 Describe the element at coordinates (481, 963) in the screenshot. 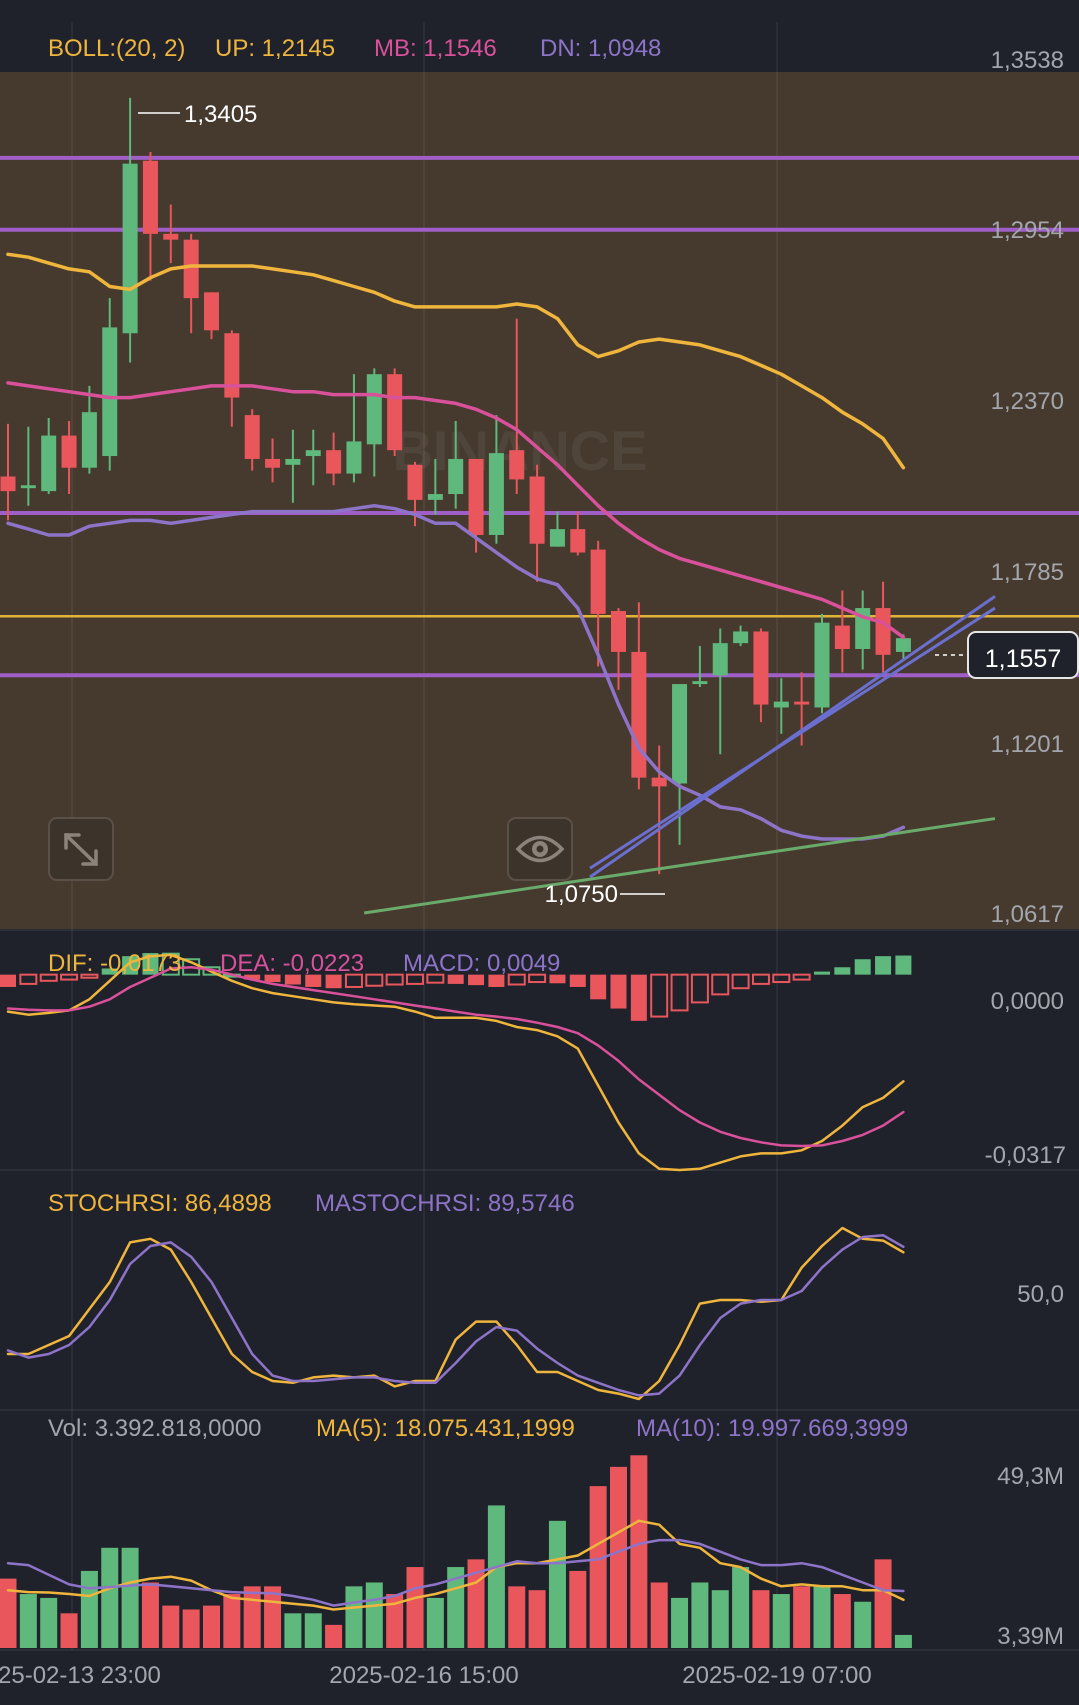

I see `macd-value: MACD: 0,0049` at that location.